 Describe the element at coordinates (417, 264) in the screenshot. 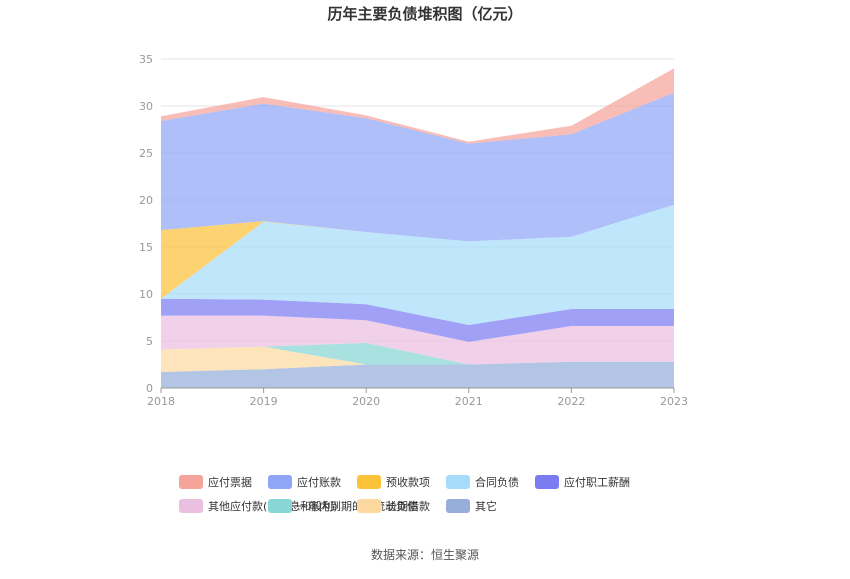

I see `area-合同负债` at that location.